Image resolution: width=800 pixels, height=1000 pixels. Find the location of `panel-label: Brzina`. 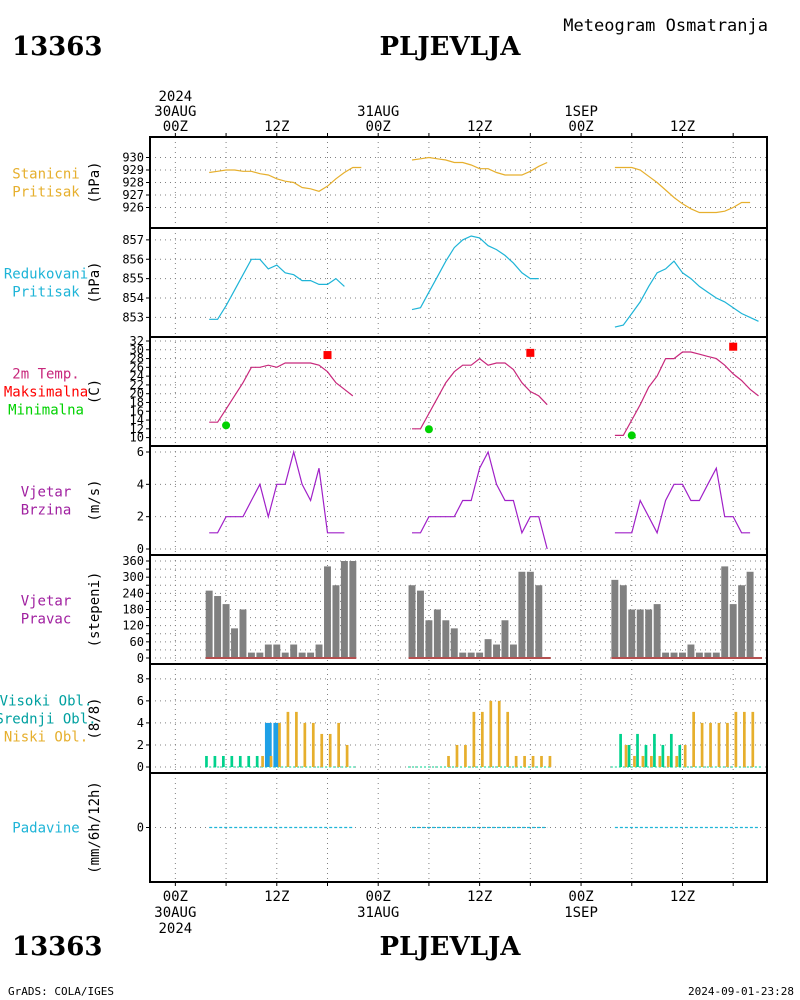

panel-label: Brzina is located at coordinates (46, 511).